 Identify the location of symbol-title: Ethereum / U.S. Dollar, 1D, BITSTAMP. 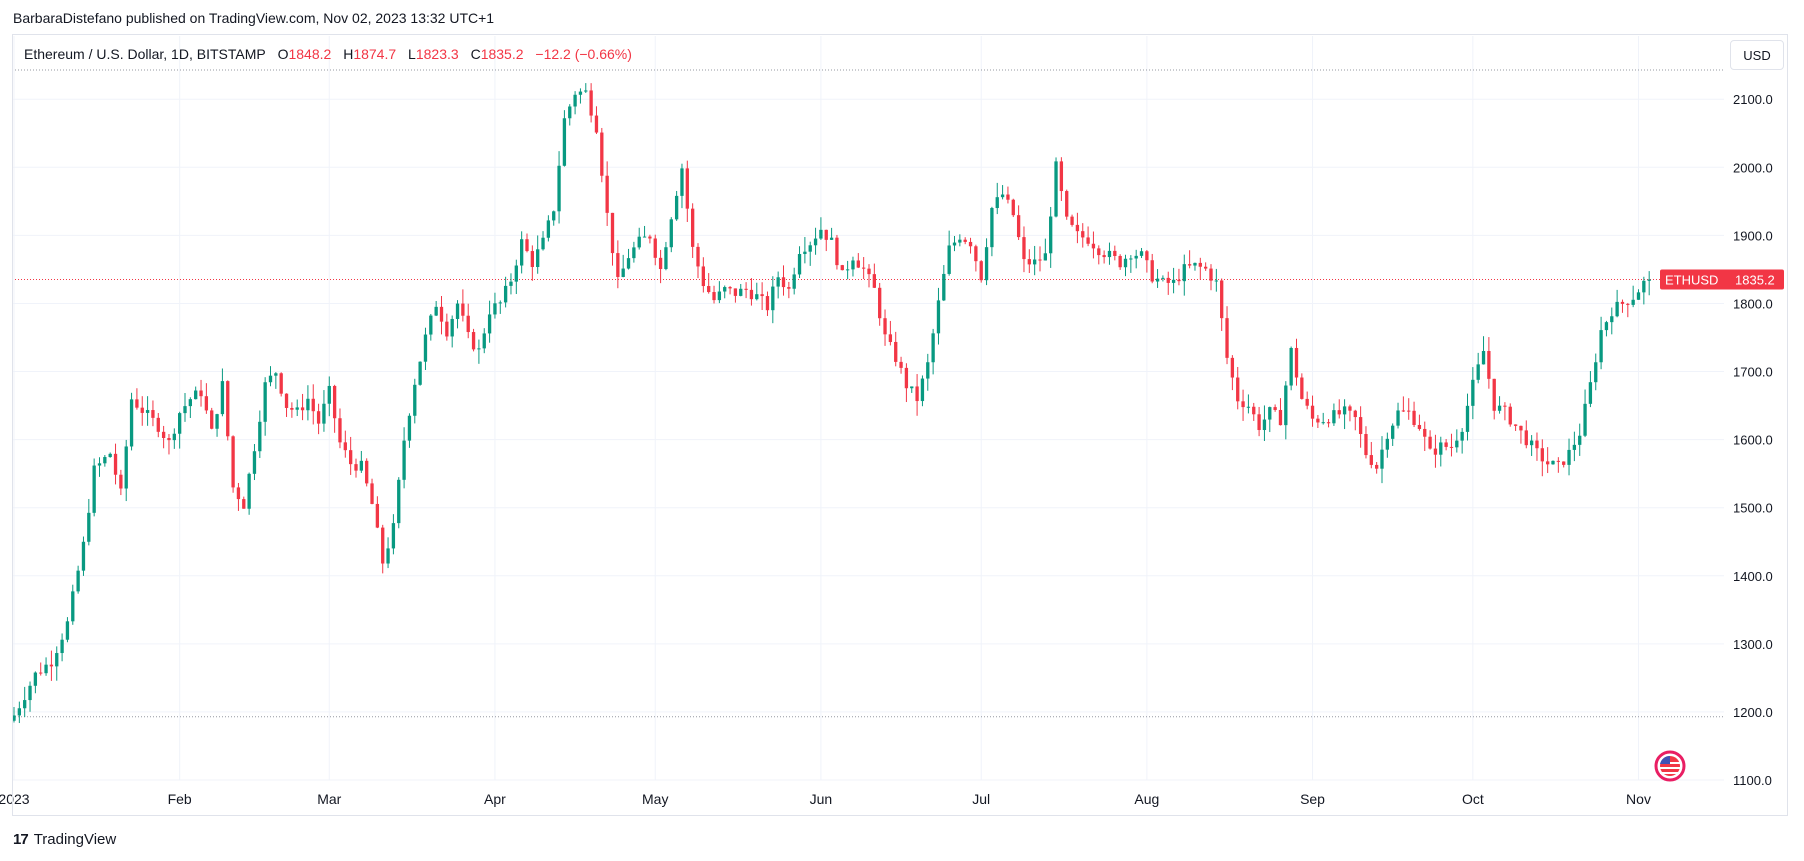
(145, 54).